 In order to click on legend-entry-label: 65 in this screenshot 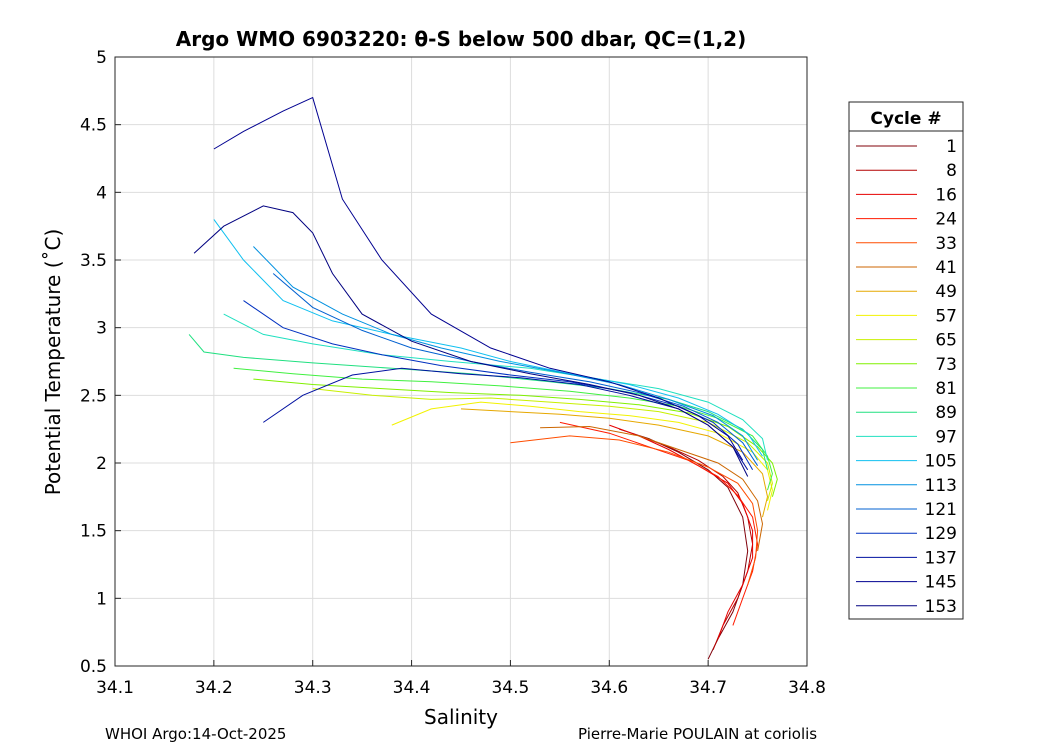, I will do `click(946, 341)`.